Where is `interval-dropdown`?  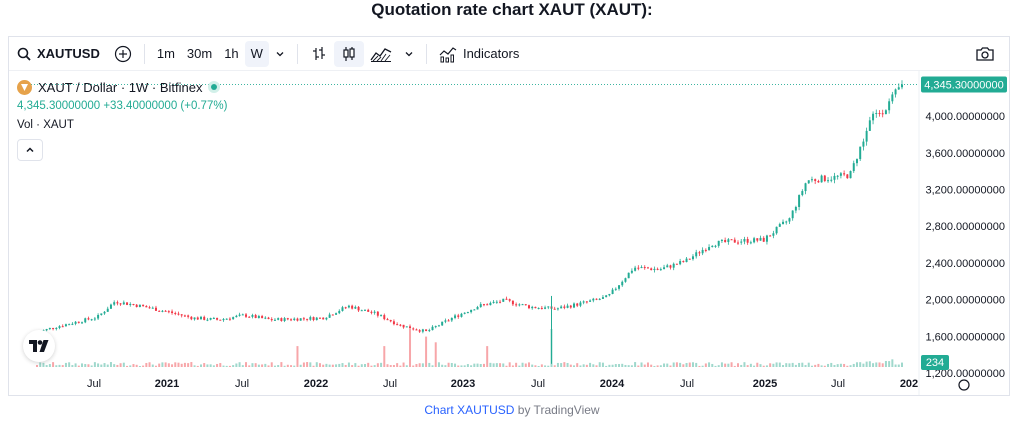
interval-dropdown is located at coordinates (280, 54).